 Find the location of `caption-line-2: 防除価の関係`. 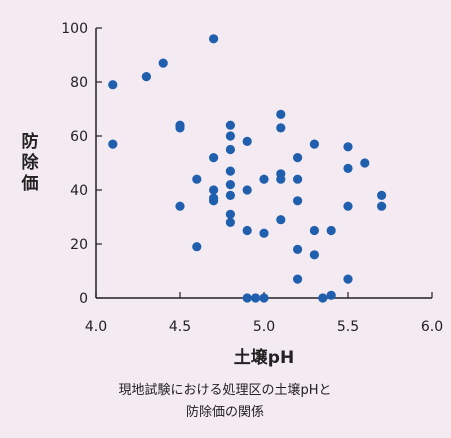

caption-line-2: 防除価の関係 is located at coordinates (225, 412).